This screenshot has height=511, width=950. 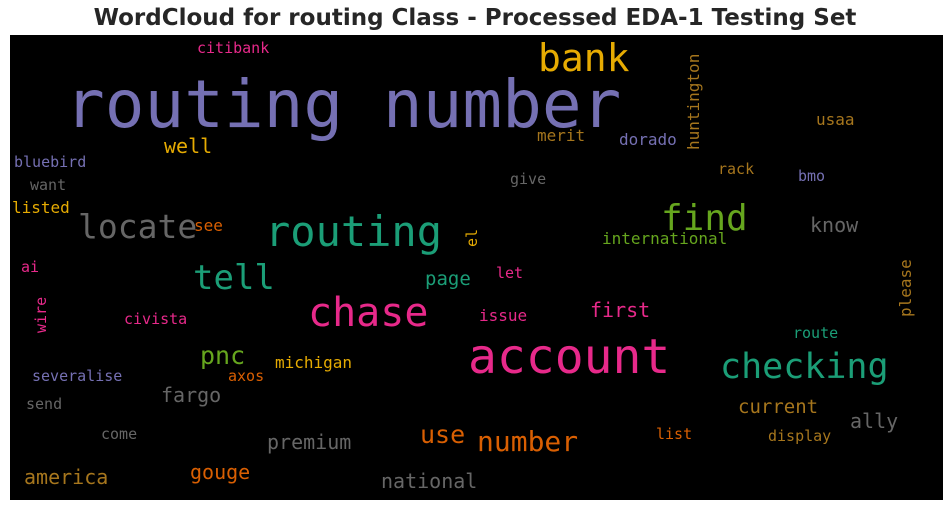 What do you see at coordinates (48, 185) in the screenshot?
I see `word-want: want` at bounding box center [48, 185].